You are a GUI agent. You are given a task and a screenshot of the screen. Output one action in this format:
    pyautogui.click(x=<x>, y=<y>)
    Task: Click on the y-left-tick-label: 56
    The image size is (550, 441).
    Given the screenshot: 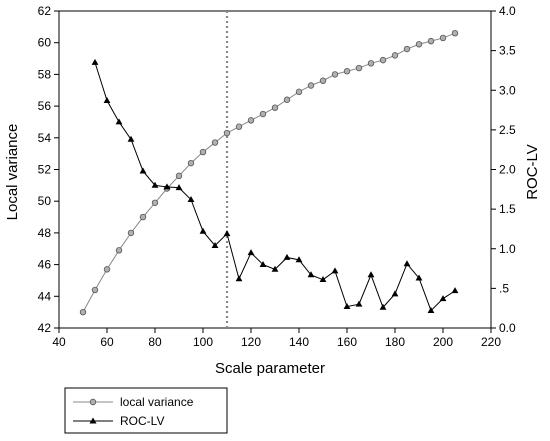 What is the action you would take?
    pyautogui.click(x=45, y=106)
    